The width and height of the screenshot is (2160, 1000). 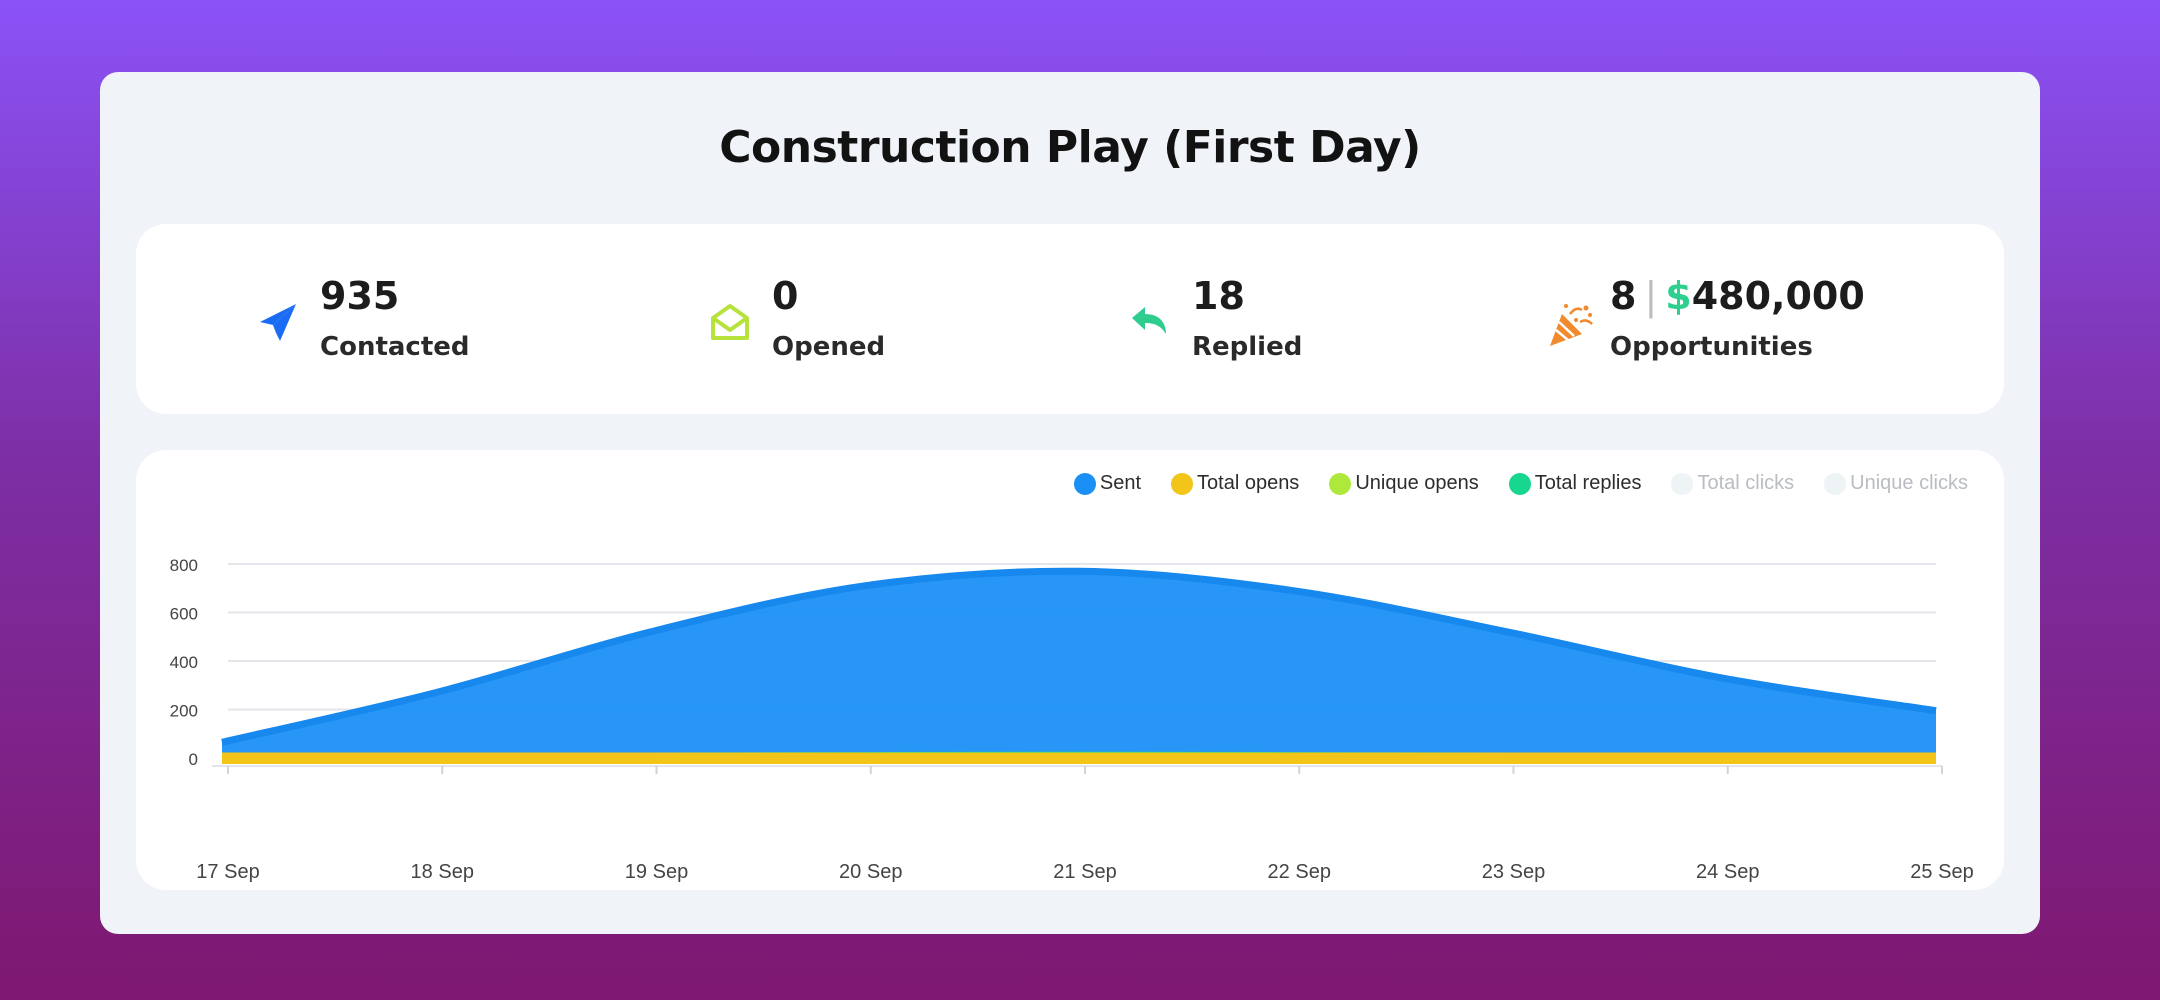 I want to click on legend-item-unique-opens: Unique opens, so click(x=1404, y=483).